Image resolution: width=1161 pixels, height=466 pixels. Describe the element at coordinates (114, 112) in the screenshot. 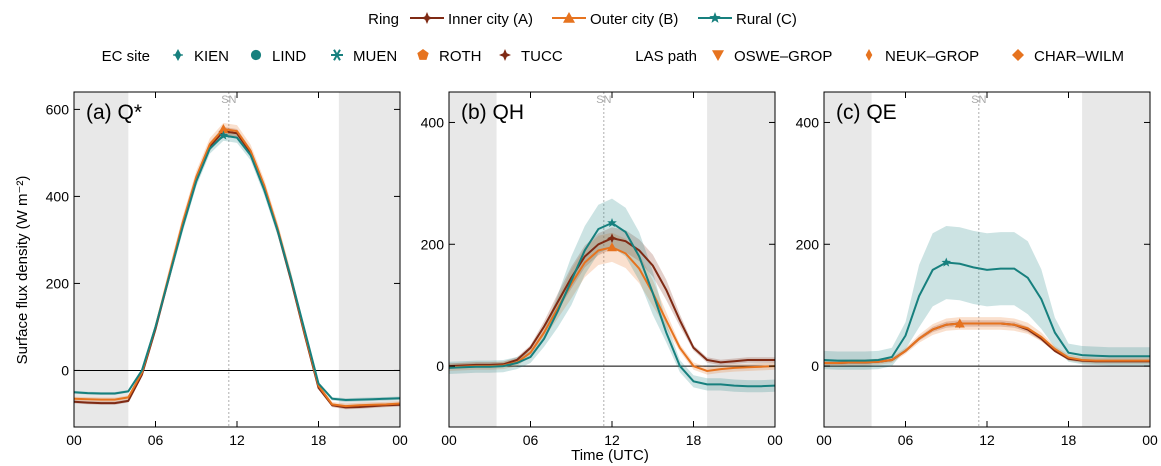

I see `panel-label: (a) Q*` at that location.